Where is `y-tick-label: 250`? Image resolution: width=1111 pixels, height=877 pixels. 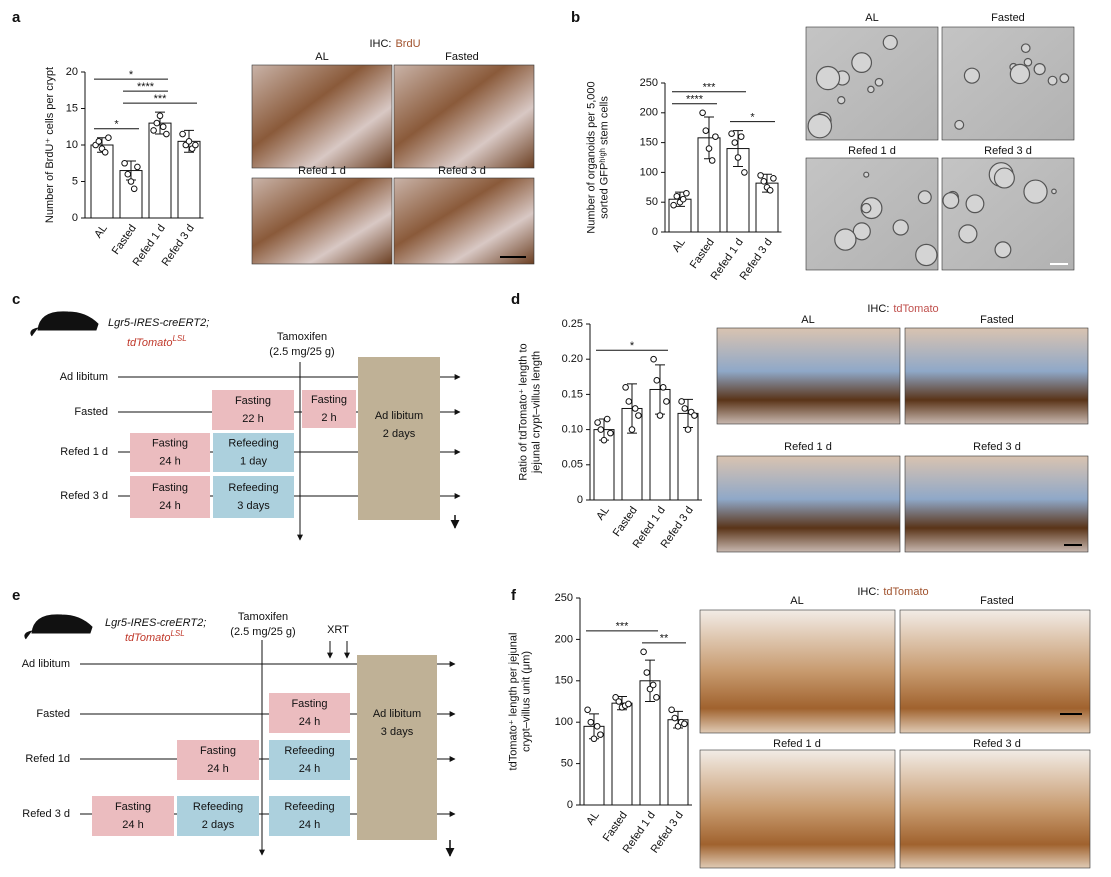
y-tick-label: 250 is located at coordinates (564, 598).